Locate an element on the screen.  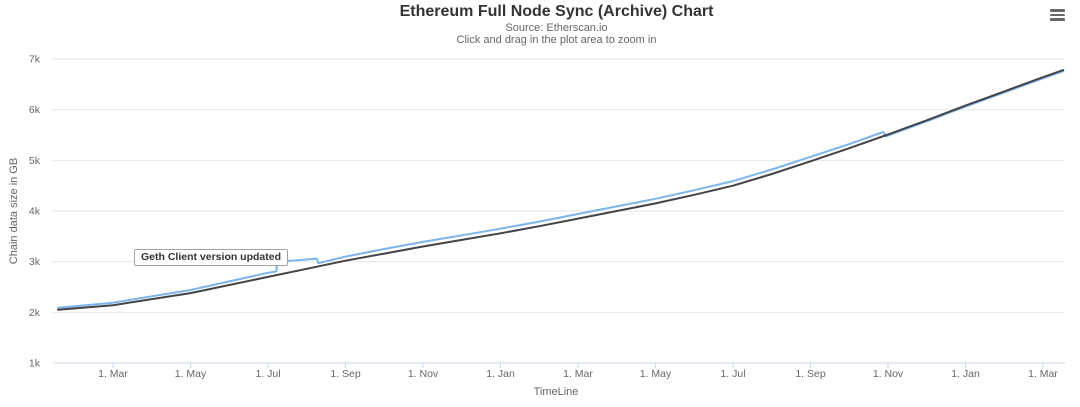
y-tick-label: 2k is located at coordinates (35, 313).